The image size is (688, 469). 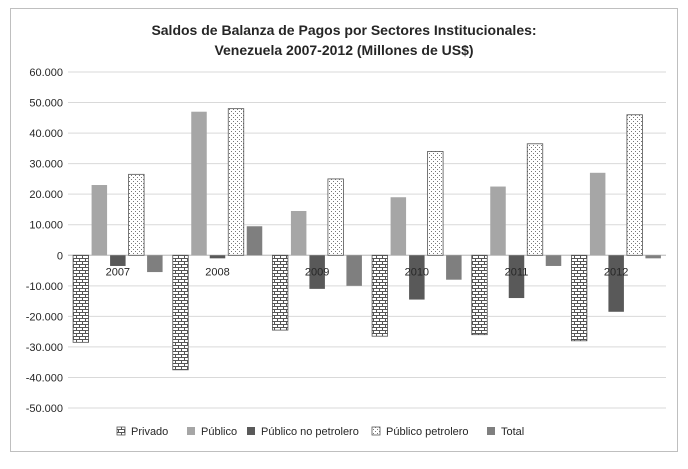 What do you see at coordinates (44, 317) in the screenshot?
I see `y-tick-label: -20.000` at bounding box center [44, 317].